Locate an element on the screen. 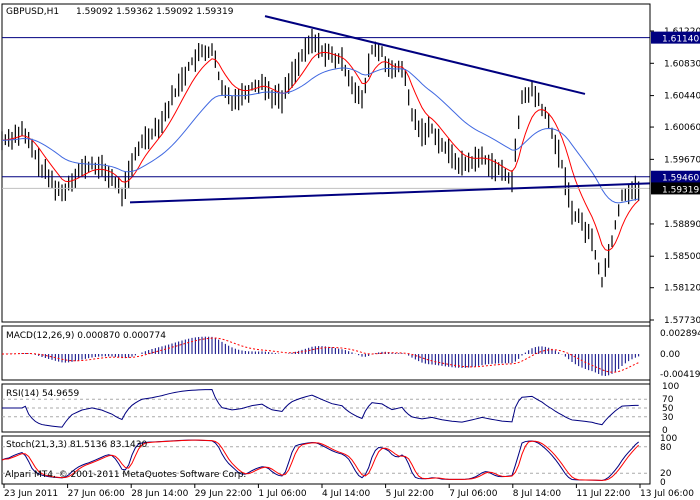 This screenshot has height=500, width=700. grid-lines is located at coordinates (326, 436).